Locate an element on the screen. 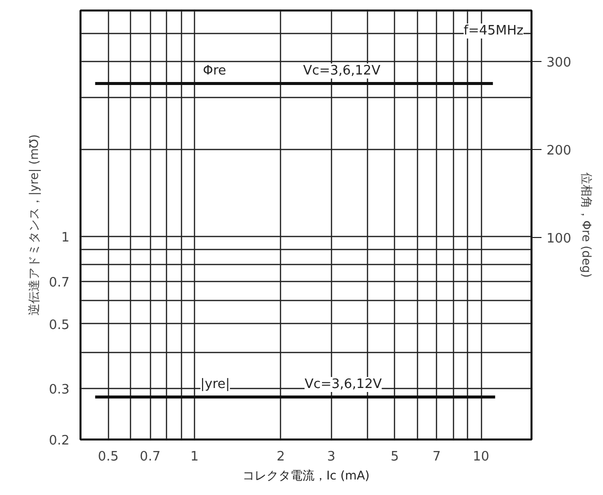 This screenshot has width=603, height=495. annotation: f=45MHz is located at coordinates (494, 31).